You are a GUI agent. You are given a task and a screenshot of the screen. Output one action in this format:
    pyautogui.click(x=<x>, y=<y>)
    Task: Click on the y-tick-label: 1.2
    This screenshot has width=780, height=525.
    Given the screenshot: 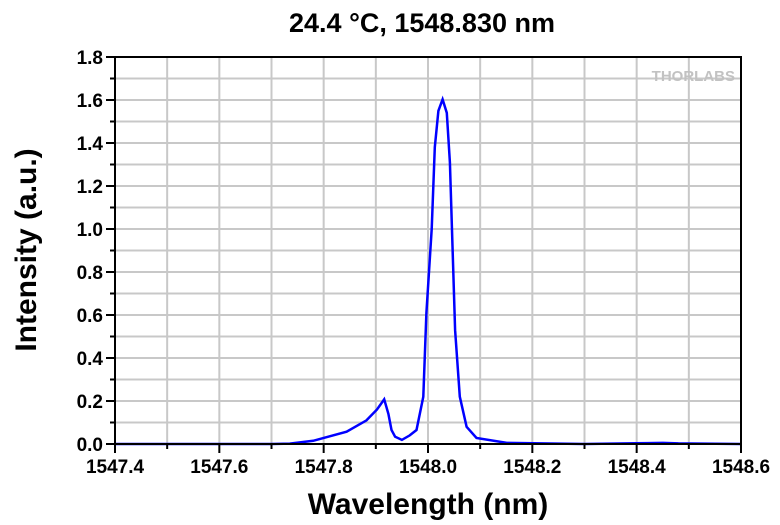 What is the action you would take?
    pyautogui.click(x=90, y=187)
    